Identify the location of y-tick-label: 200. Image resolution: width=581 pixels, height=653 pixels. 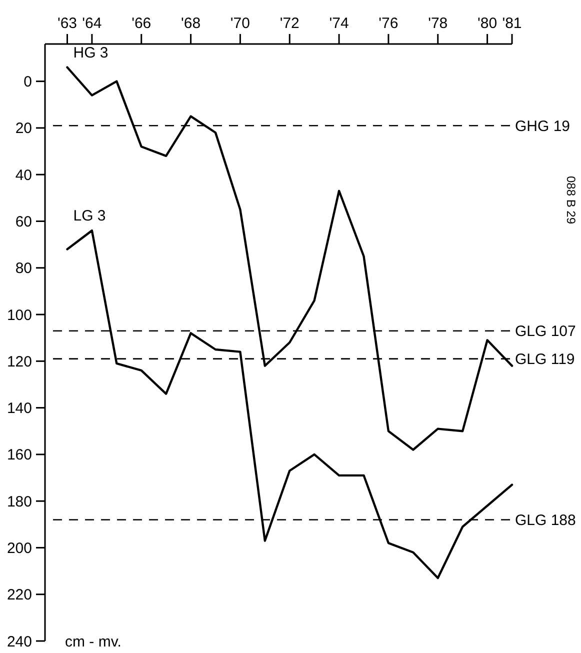
(19, 548).